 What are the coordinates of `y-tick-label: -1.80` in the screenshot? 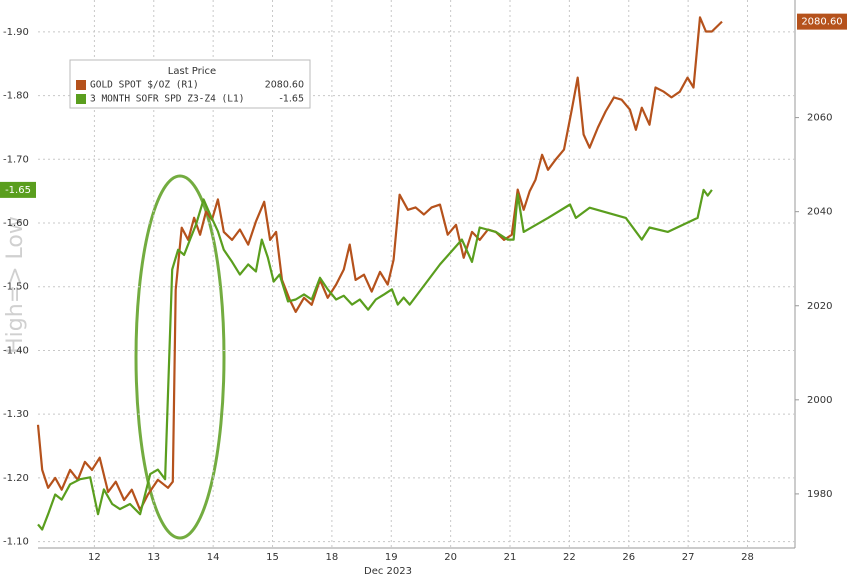 It's located at (16, 96).